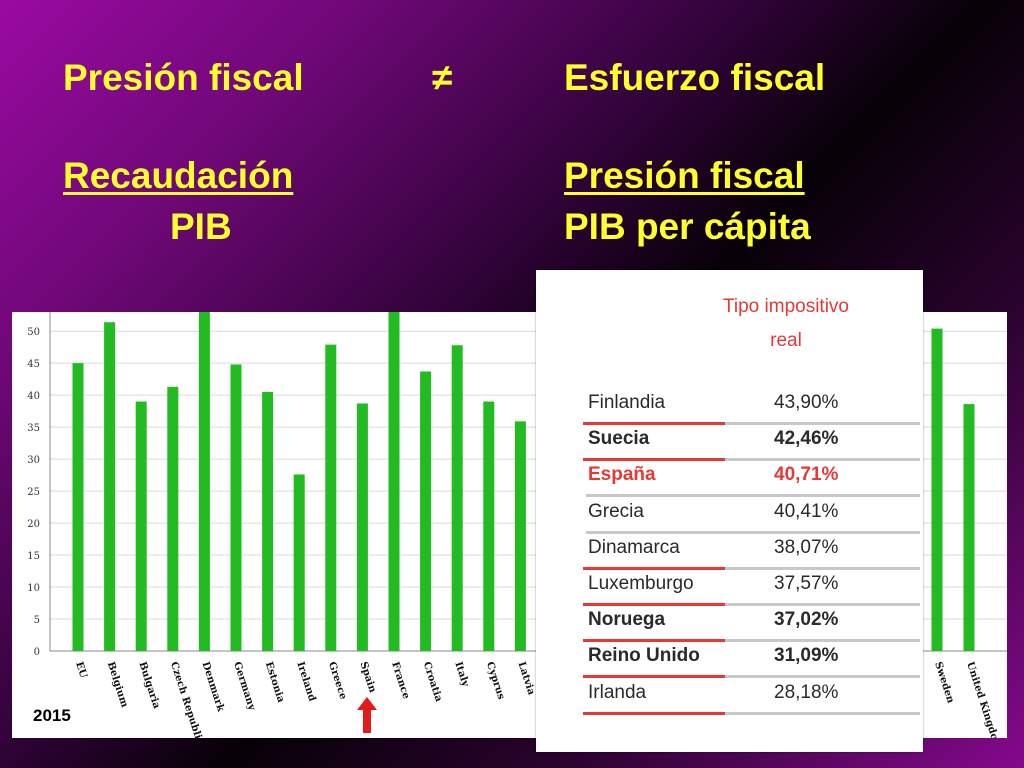 The width and height of the screenshot is (1024, 768). I want to click on x-tick-label: Bulgaria, so click(149, 686).